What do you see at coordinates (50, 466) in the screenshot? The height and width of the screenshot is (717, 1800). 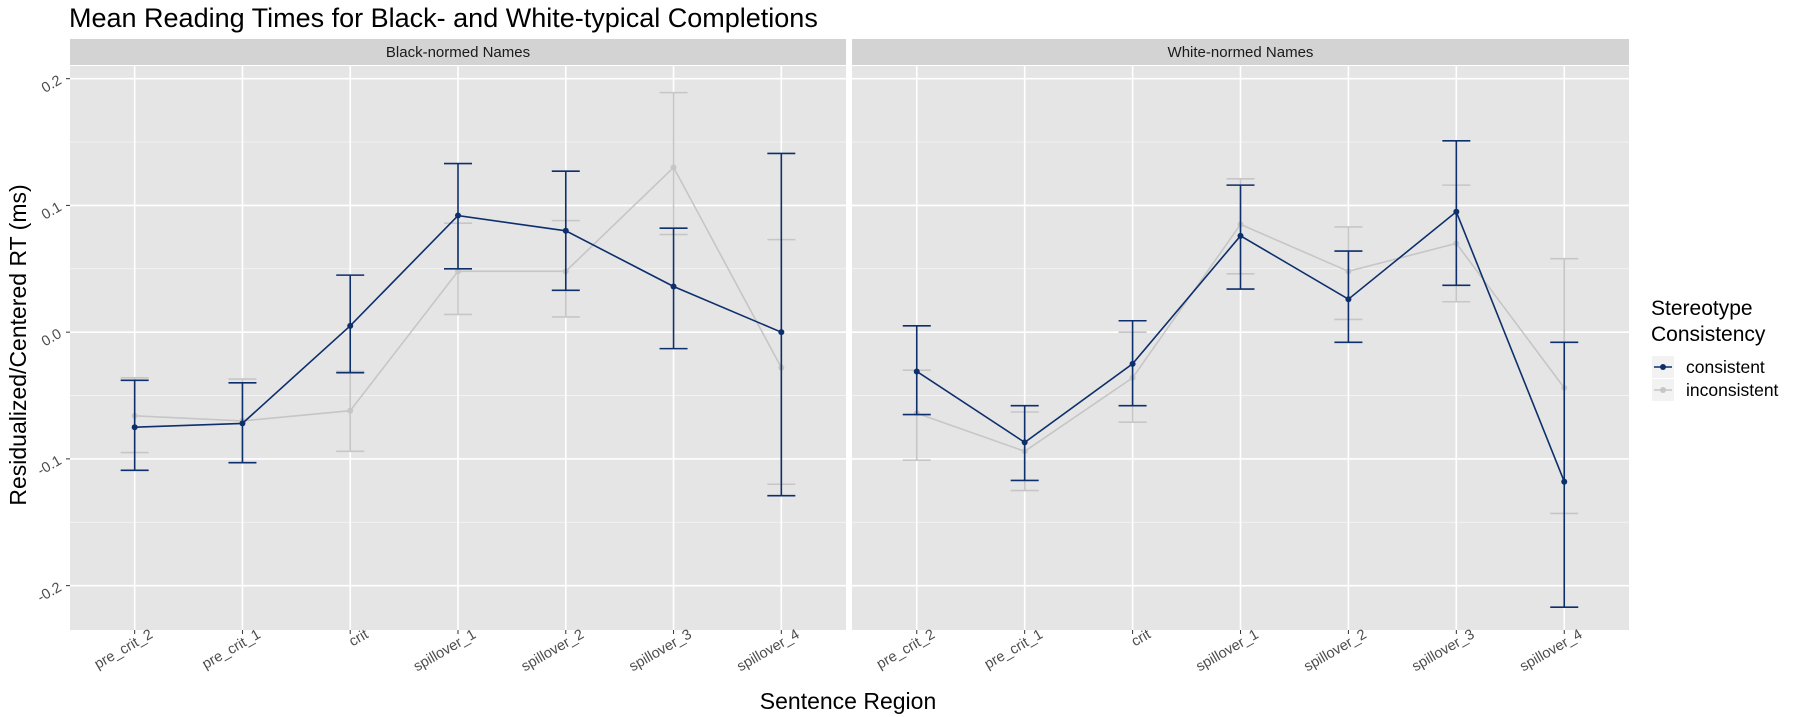 I see `y-tick-label: -0.1` at bounding box center [50, 466].